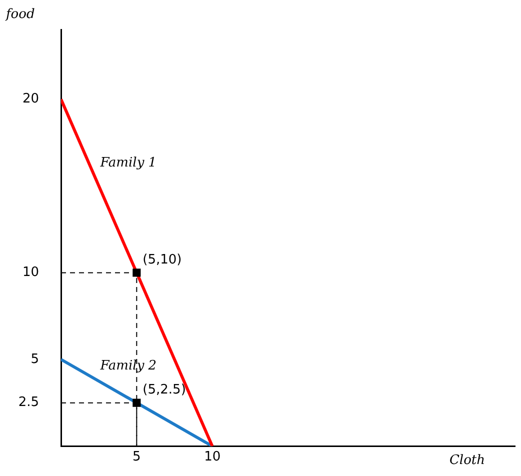 This screenshot has width=521, height=476. Describe the element at coordinates (128, 162) in the screenshot. I see `series-label: Family 1` at that location.